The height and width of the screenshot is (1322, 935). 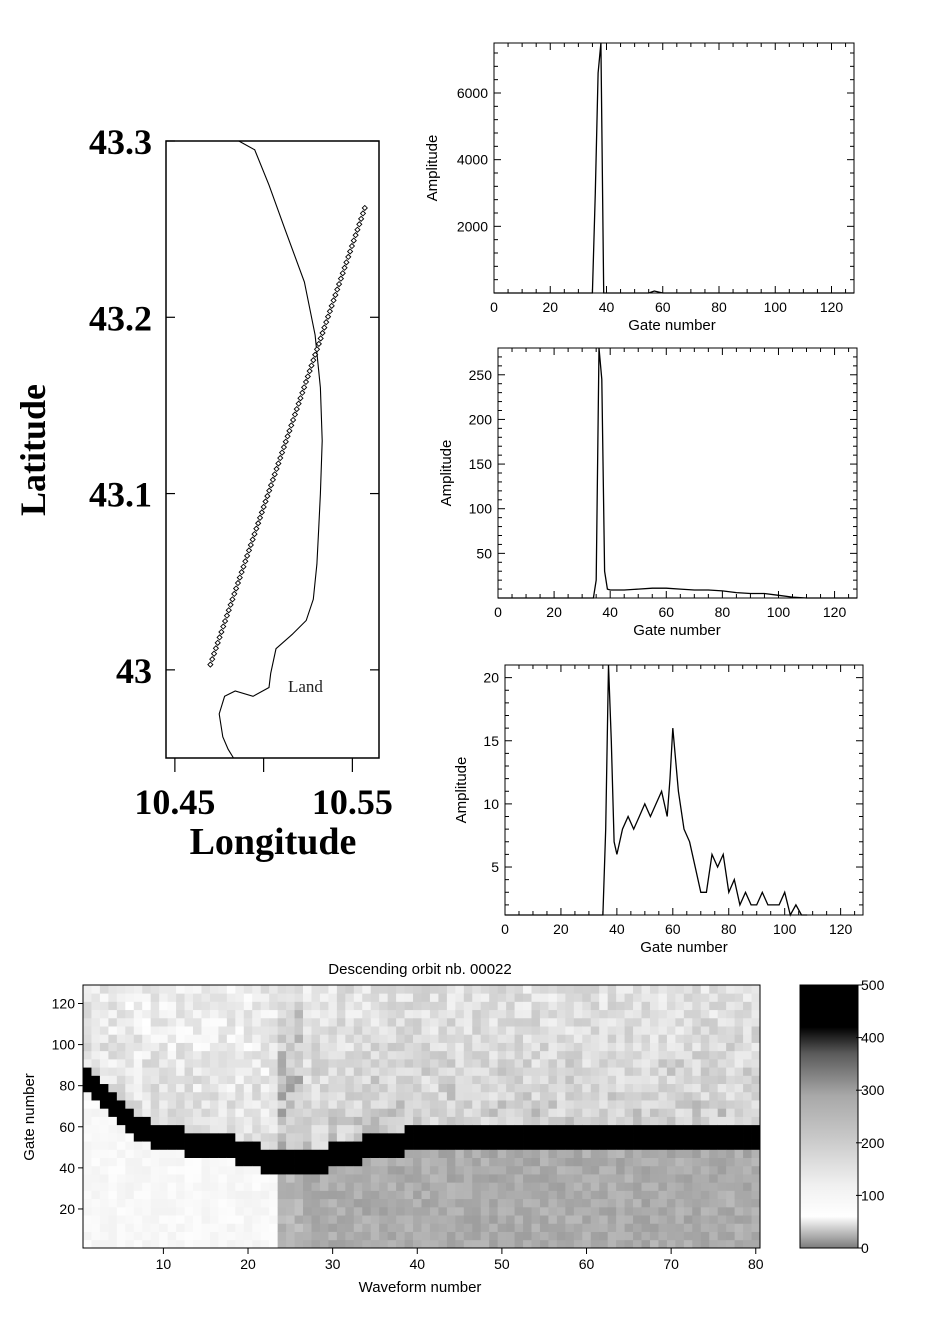 What do you see at coordinates (550, 307) in the screenshot?
I see `x-tick-label: 20` at bounding box center [550, 307].